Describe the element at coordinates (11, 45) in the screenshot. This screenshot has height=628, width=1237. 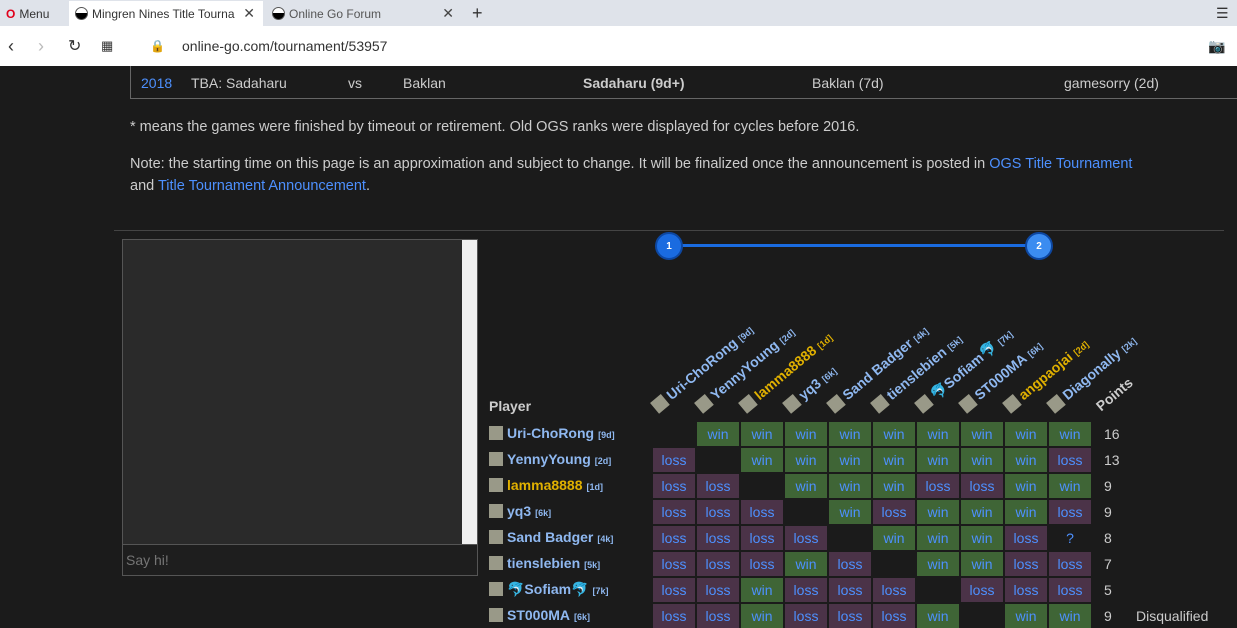
I see `back-icon: ‹` at that location.